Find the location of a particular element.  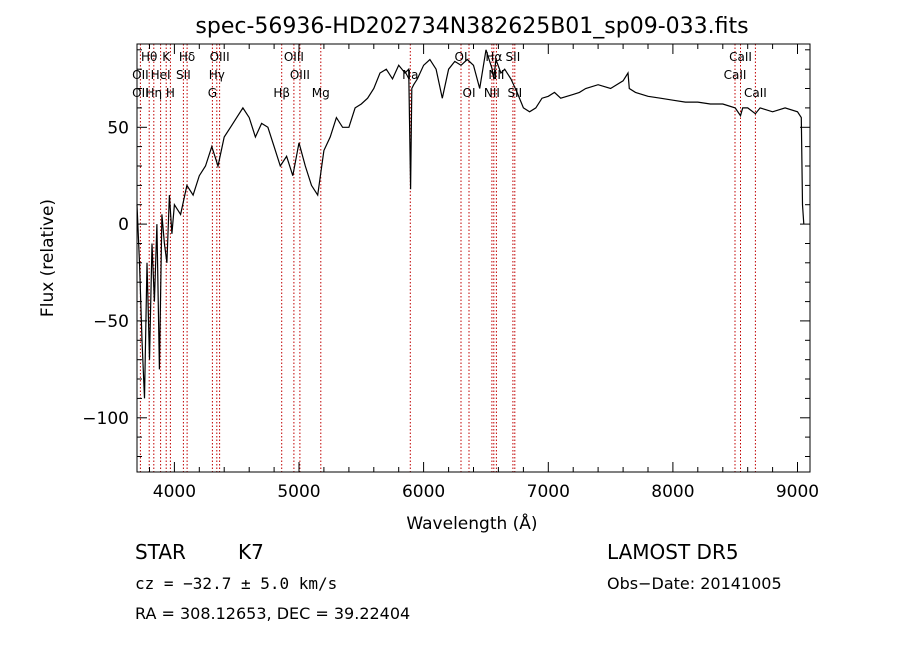

object-subclass: K7 is located at coordinates (251, 552).